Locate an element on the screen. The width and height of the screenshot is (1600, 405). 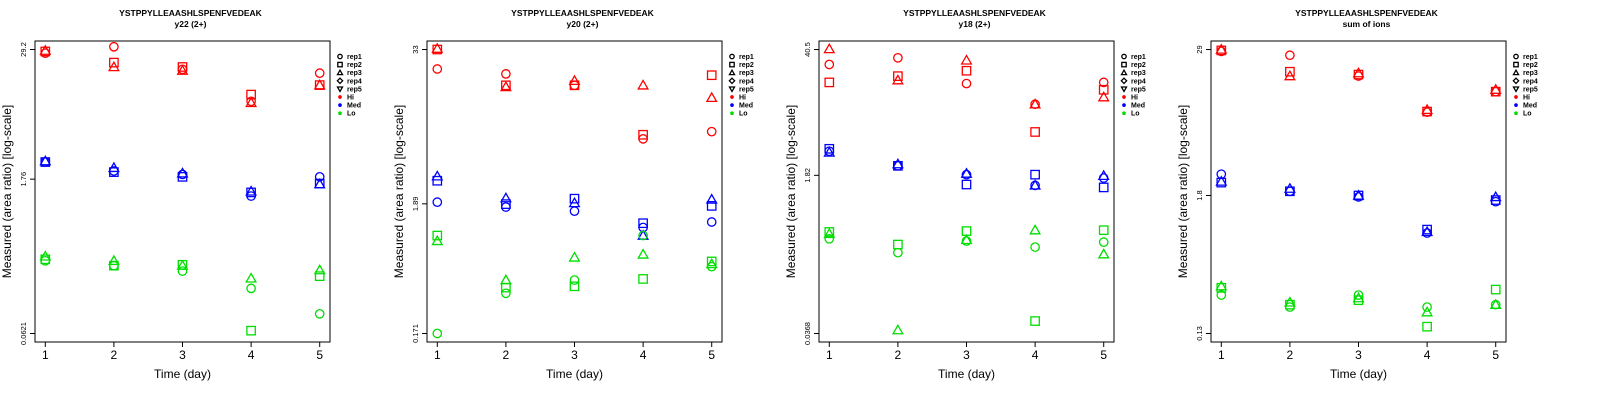
plot-area-border is located at coordinates (182, 191).